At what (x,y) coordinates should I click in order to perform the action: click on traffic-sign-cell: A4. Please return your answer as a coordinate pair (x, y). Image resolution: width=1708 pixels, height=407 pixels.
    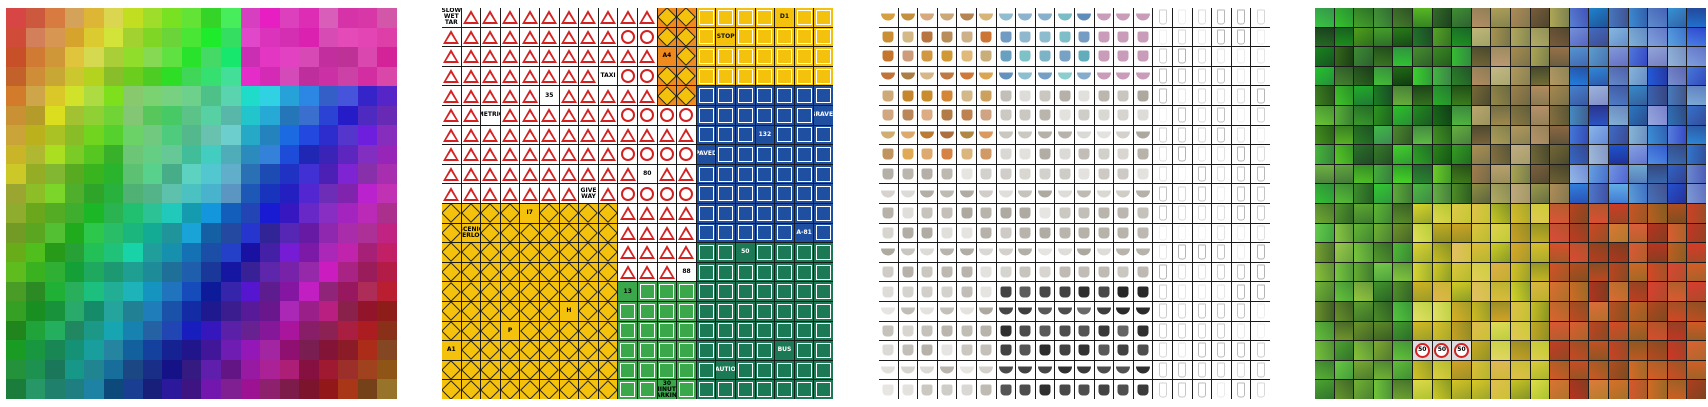
    Looking at the image, I should click on (667, 56).